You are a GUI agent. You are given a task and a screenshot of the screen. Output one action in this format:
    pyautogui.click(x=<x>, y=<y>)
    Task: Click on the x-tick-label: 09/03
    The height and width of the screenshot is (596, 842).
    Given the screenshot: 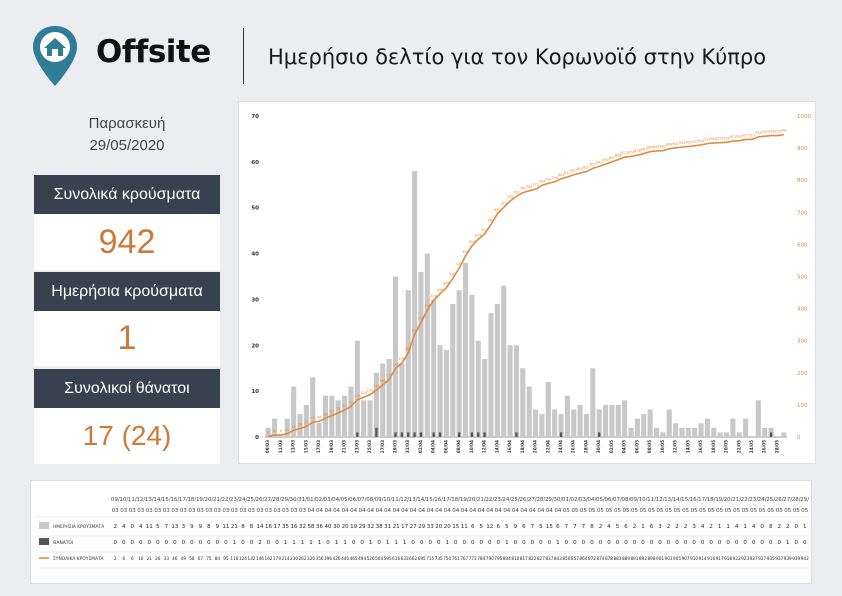 What is the action you would take?
    pyautogui.click(x=267, y=446)
    